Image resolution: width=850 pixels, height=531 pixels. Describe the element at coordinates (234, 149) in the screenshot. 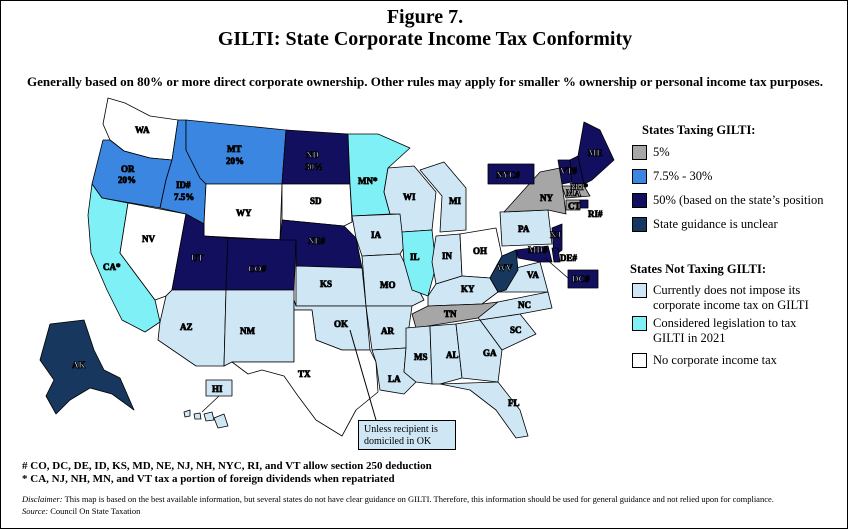

I see `label-mt: MT` at that location.